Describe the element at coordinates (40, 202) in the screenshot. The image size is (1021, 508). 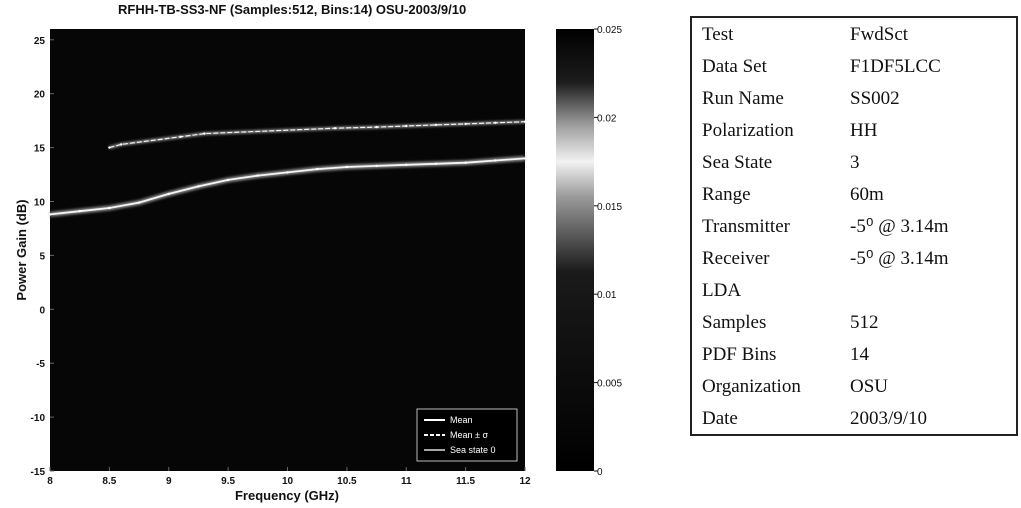
I see `y-tick-label: 10` at that location.